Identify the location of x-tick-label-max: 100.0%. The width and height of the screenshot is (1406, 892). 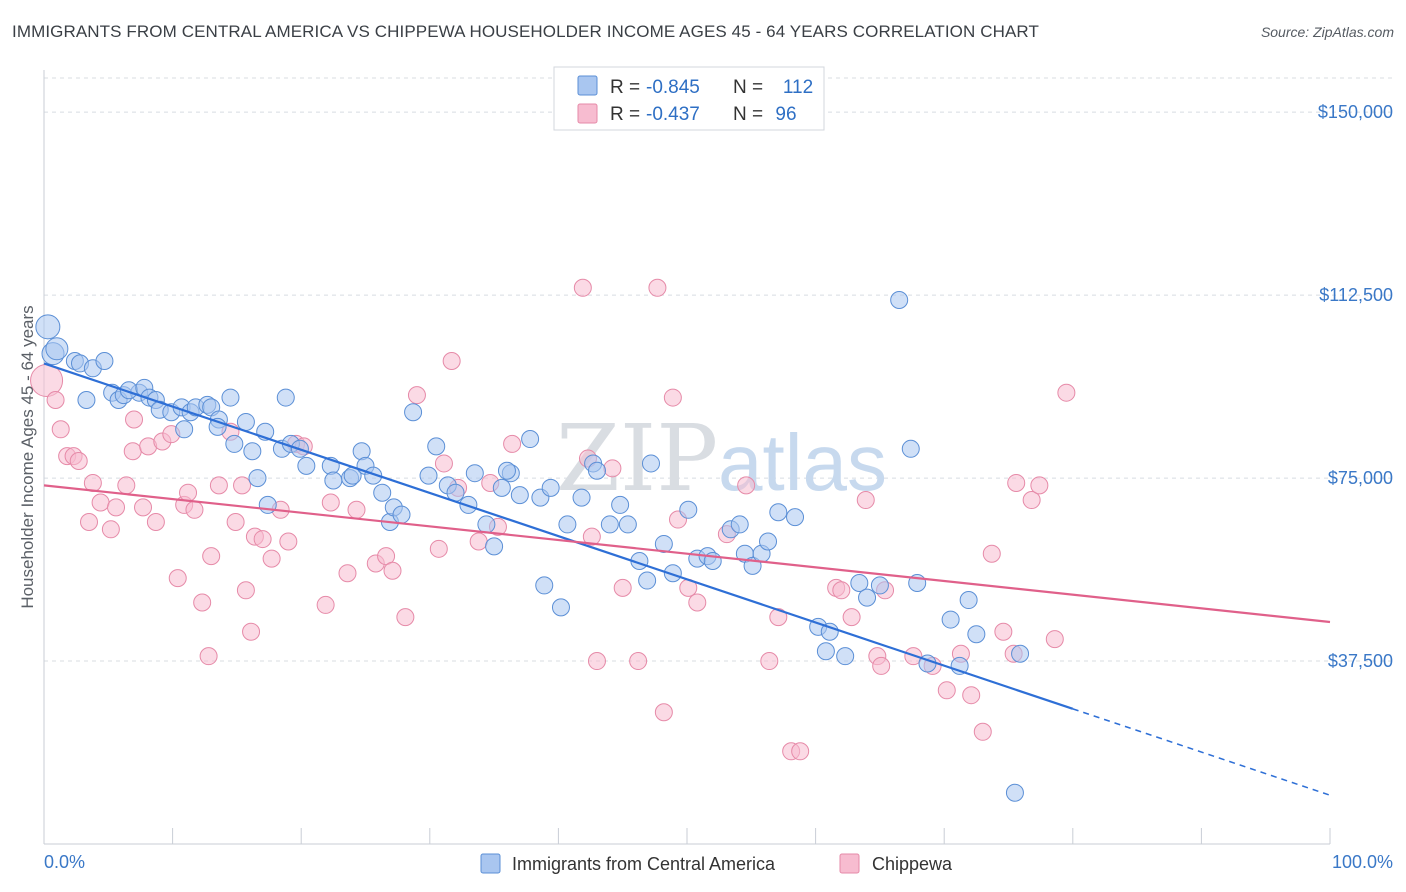
(1362, 862).